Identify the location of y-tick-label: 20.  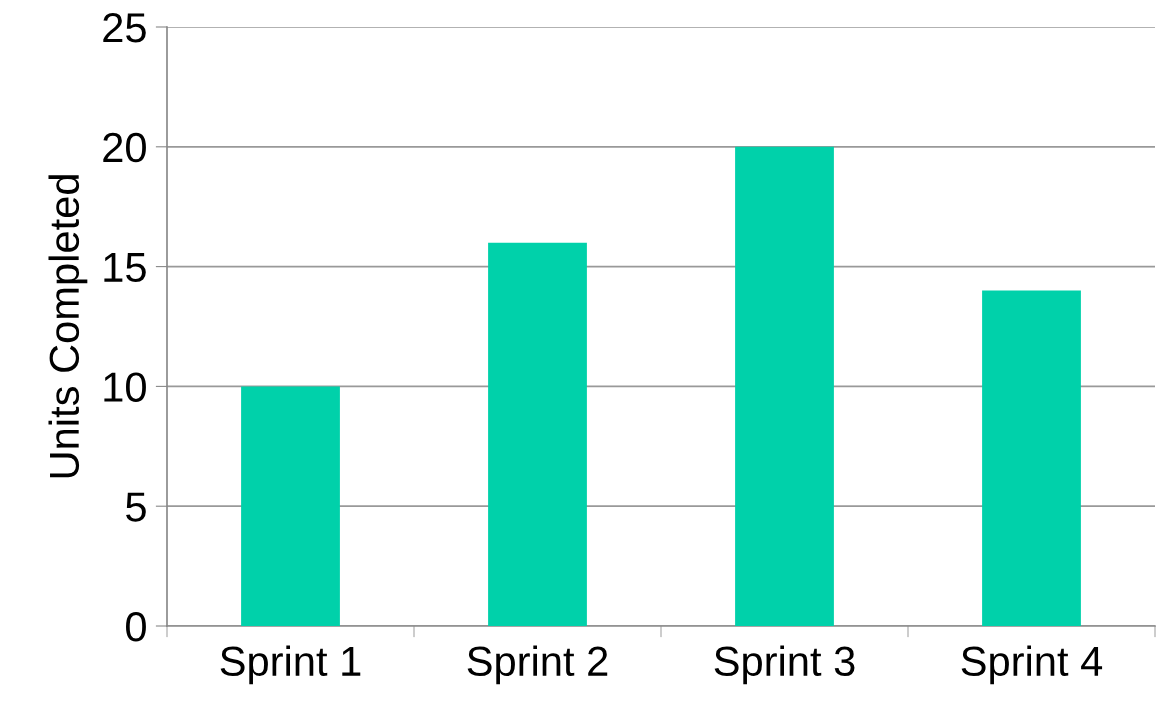
(124, 147).